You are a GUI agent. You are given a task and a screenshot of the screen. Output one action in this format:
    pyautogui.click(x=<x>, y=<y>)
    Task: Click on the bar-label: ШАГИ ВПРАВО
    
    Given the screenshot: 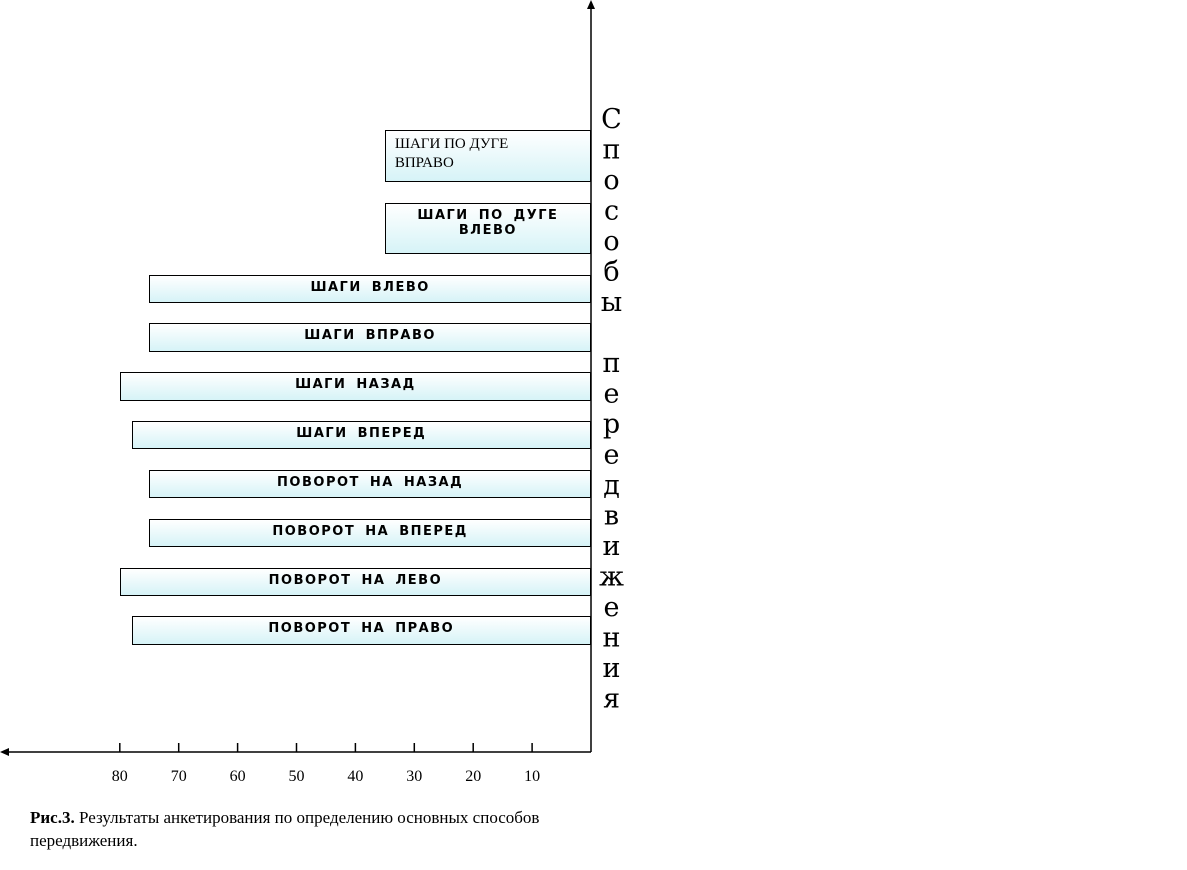 What is the action you would take?
    pyautogui.click(x=370, y=335)
    